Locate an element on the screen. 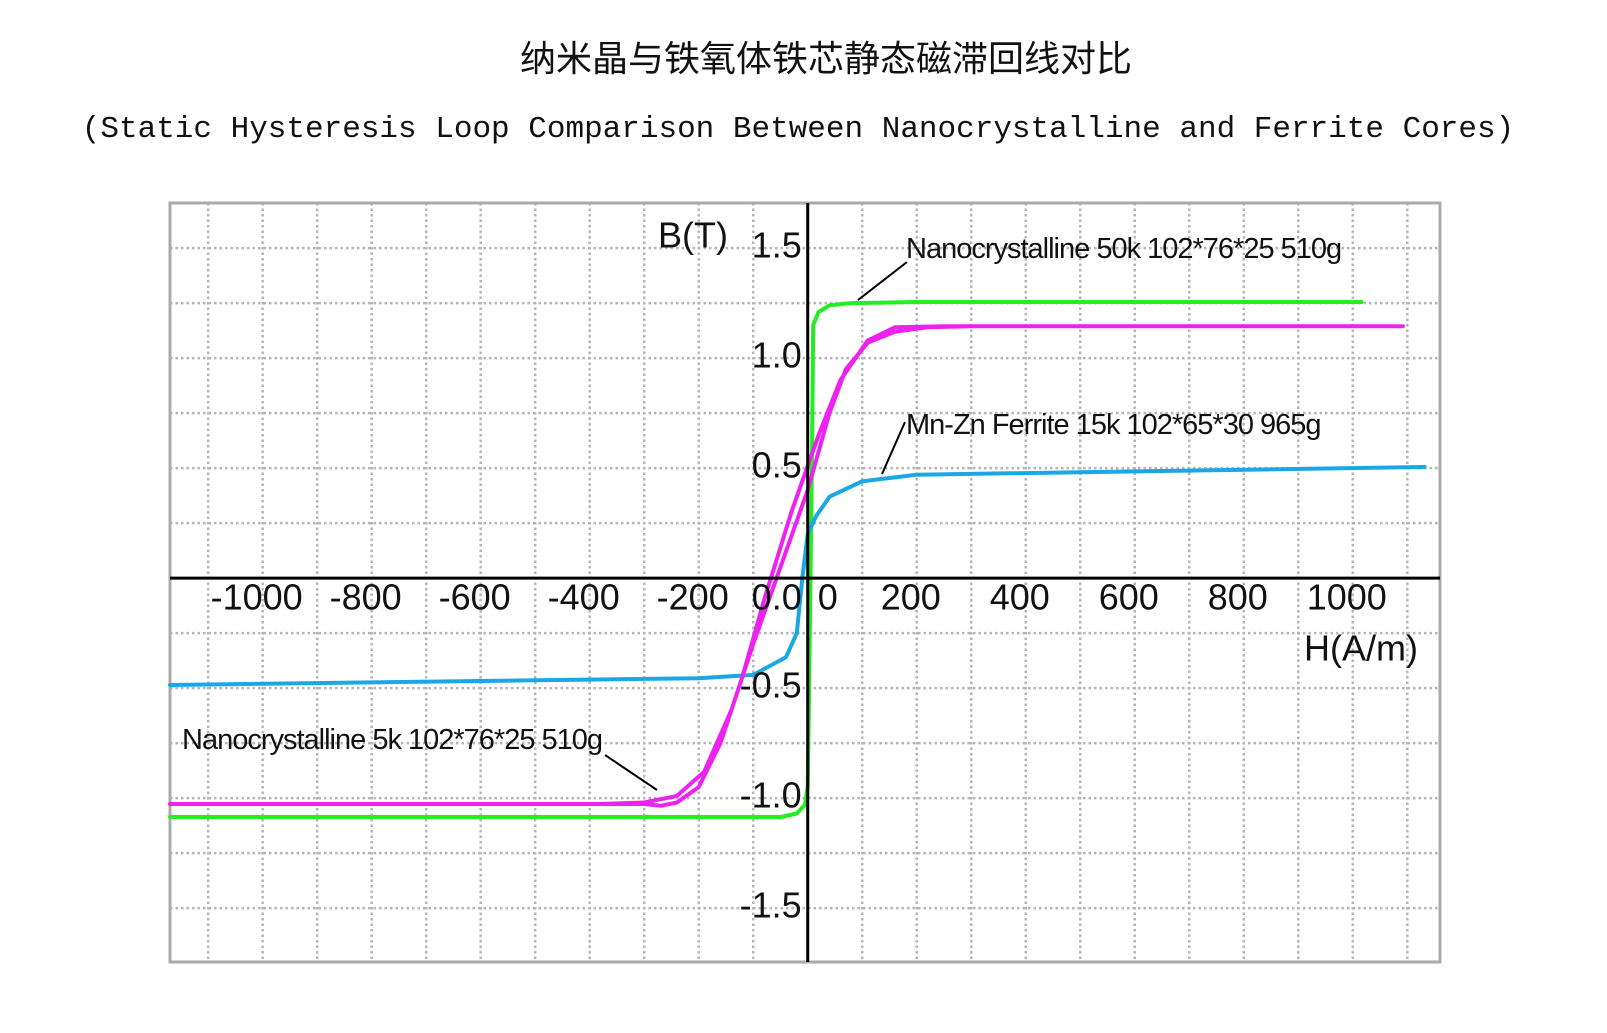 Image resolution: width=1607 pixels, height=1033 pixels. x-tick-label: -600 is located at coordinates (475, 597).